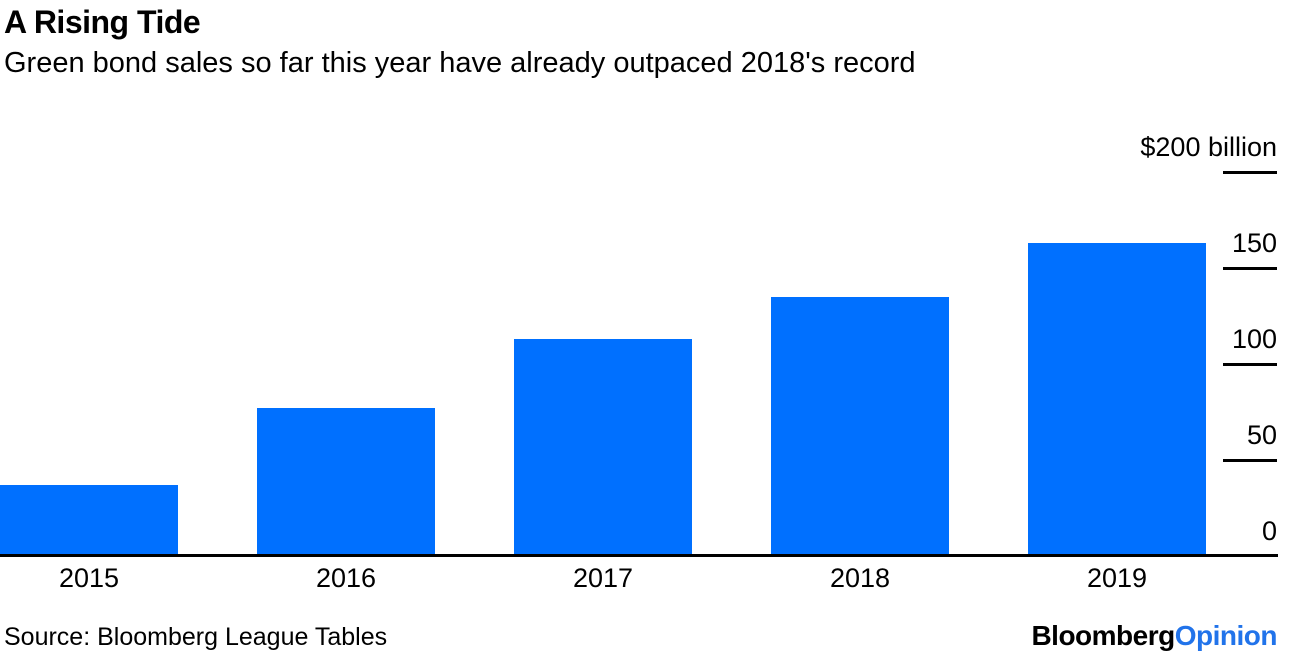  I want to click on source-note: Source: Bloomberg League Tables, so click(196, 637).